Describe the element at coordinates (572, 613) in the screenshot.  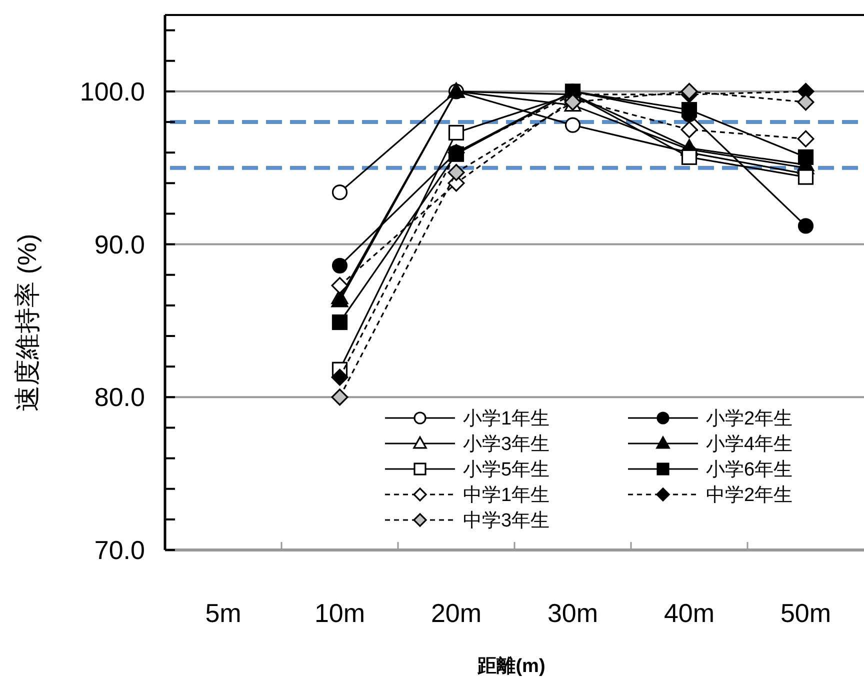
I see `x-tick-label: 30m` at that location.